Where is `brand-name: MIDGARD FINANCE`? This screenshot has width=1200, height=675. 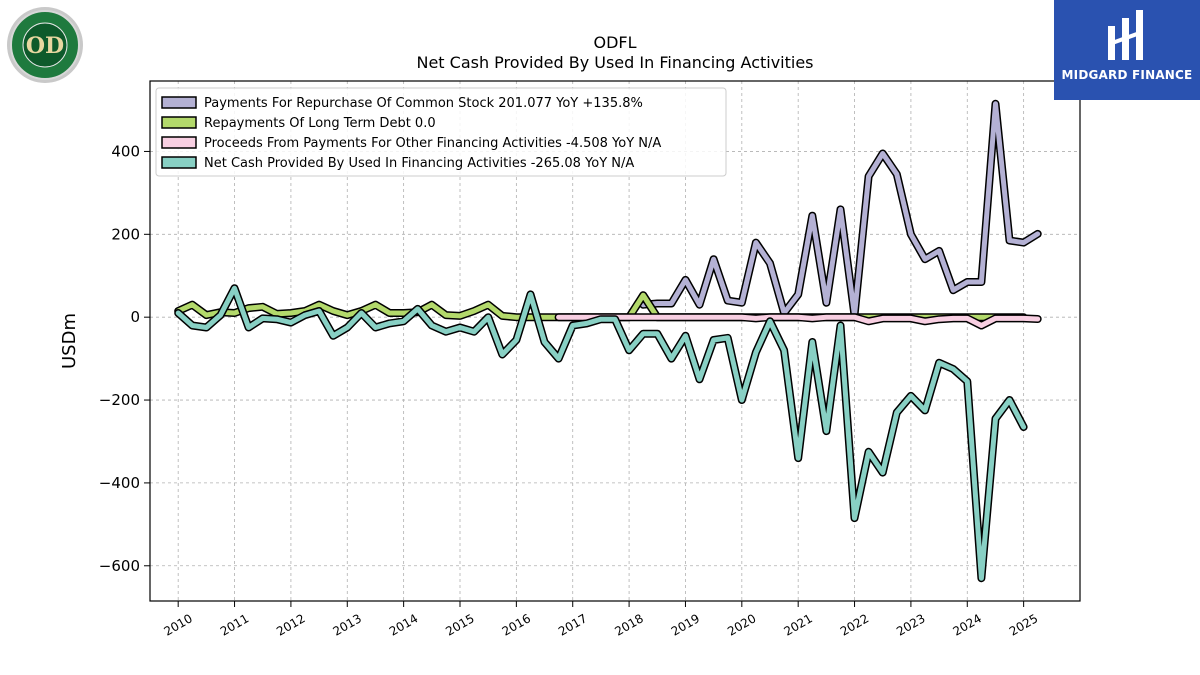
brand-name: MIDGARD FINANCE is located at coordinates (1127, 75).